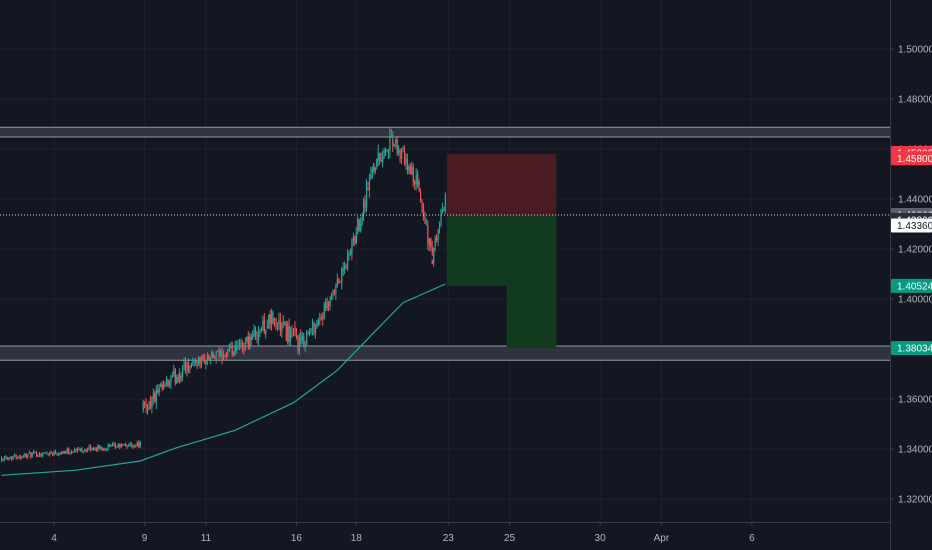  I want to click on time-axis-labels: 4 9 11 16 18 23 25 30 Apr 6, so click(403, 533).